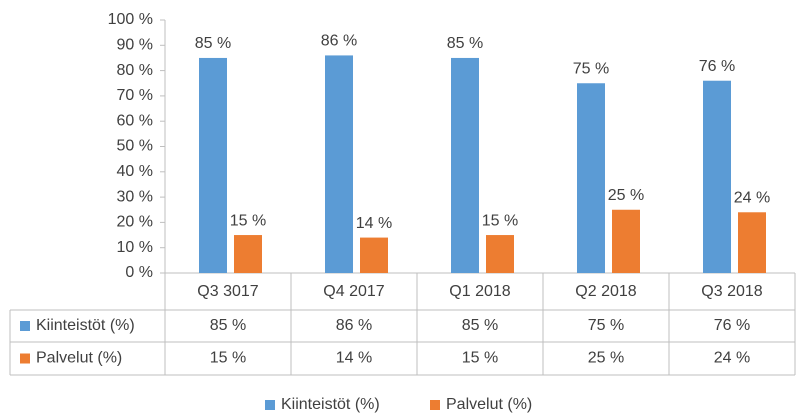 The image size is (803, 417). Describe the element at coordinates (731, 291) in the screenshot. I see `x-tick-label: Q3 2018` at that location.